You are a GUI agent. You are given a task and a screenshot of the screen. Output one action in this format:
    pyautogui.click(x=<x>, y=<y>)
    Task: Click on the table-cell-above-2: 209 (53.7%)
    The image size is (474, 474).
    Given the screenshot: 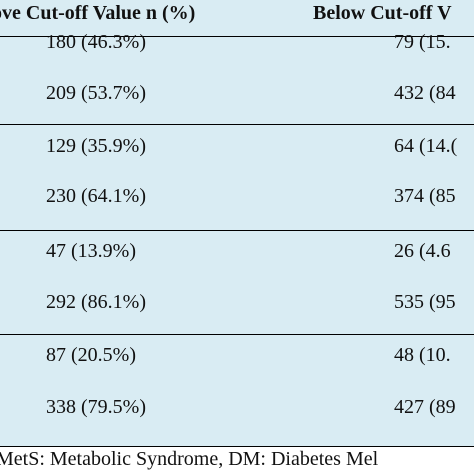 What is the action you would take?
    pyautogui.click(x=96, y=93)
    